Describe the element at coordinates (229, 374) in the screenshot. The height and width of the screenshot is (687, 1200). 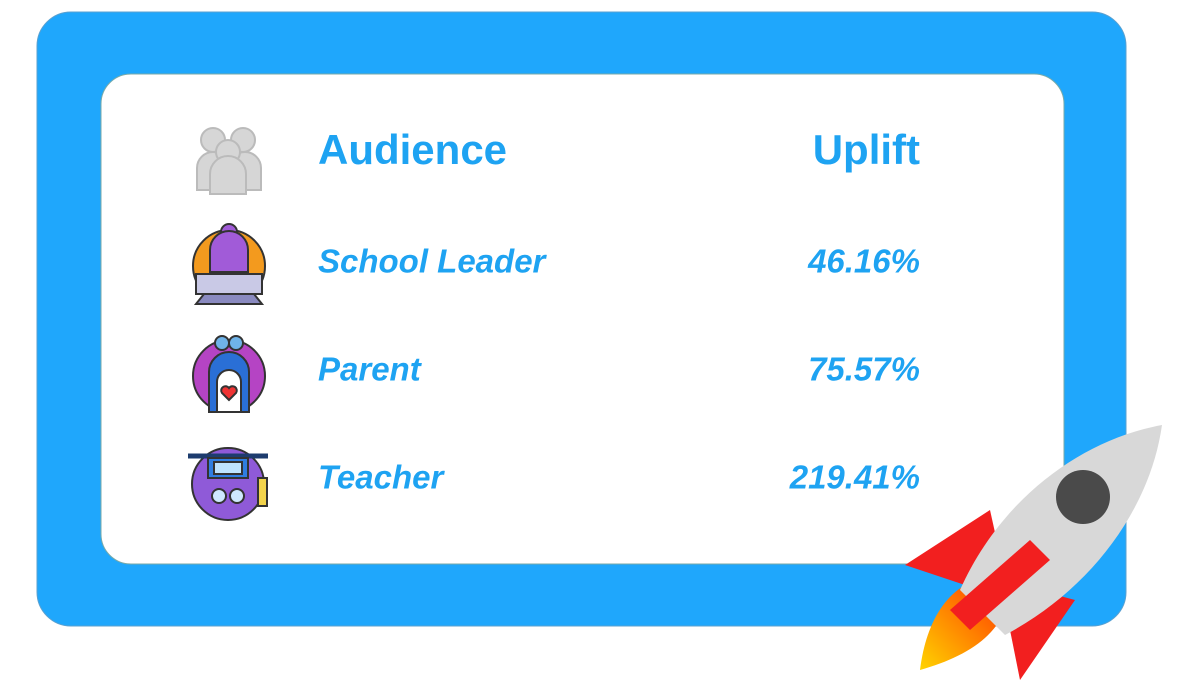
I see `parent-icon` at that location.